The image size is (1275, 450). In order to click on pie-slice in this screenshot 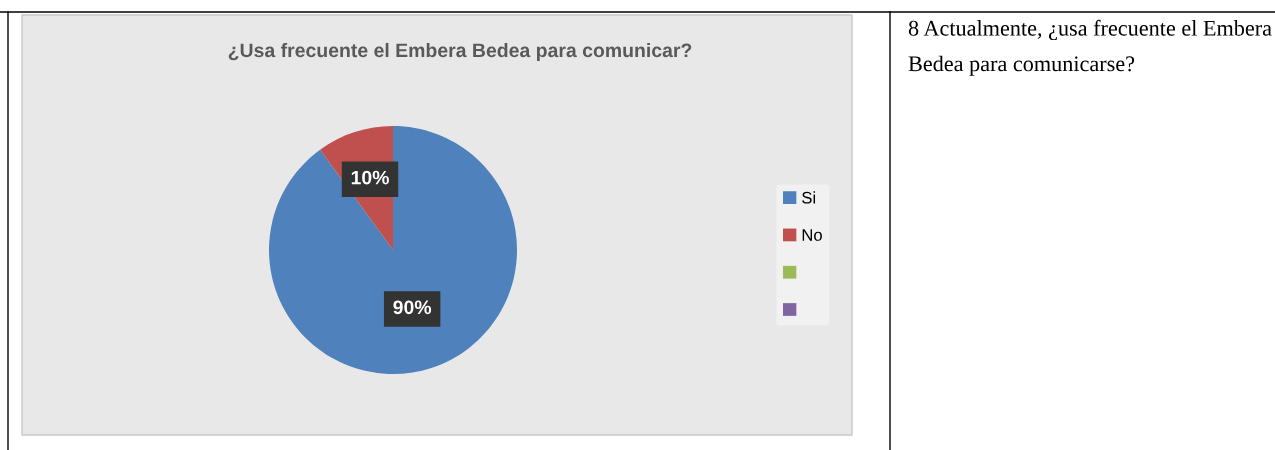, I will do `click(393, 250)`.